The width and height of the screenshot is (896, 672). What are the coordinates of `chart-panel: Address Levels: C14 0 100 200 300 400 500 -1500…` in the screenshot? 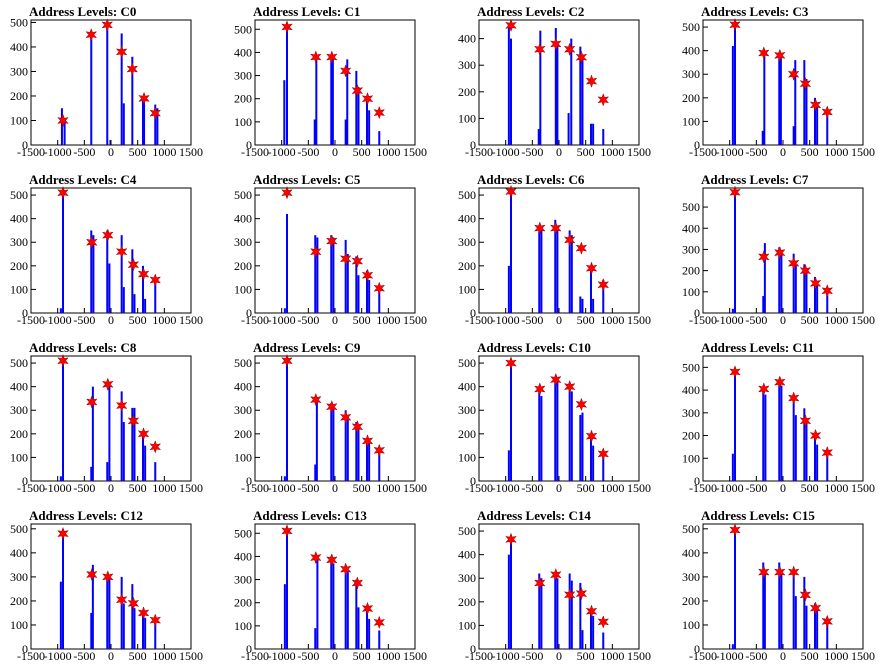 It's located at (560, 588).